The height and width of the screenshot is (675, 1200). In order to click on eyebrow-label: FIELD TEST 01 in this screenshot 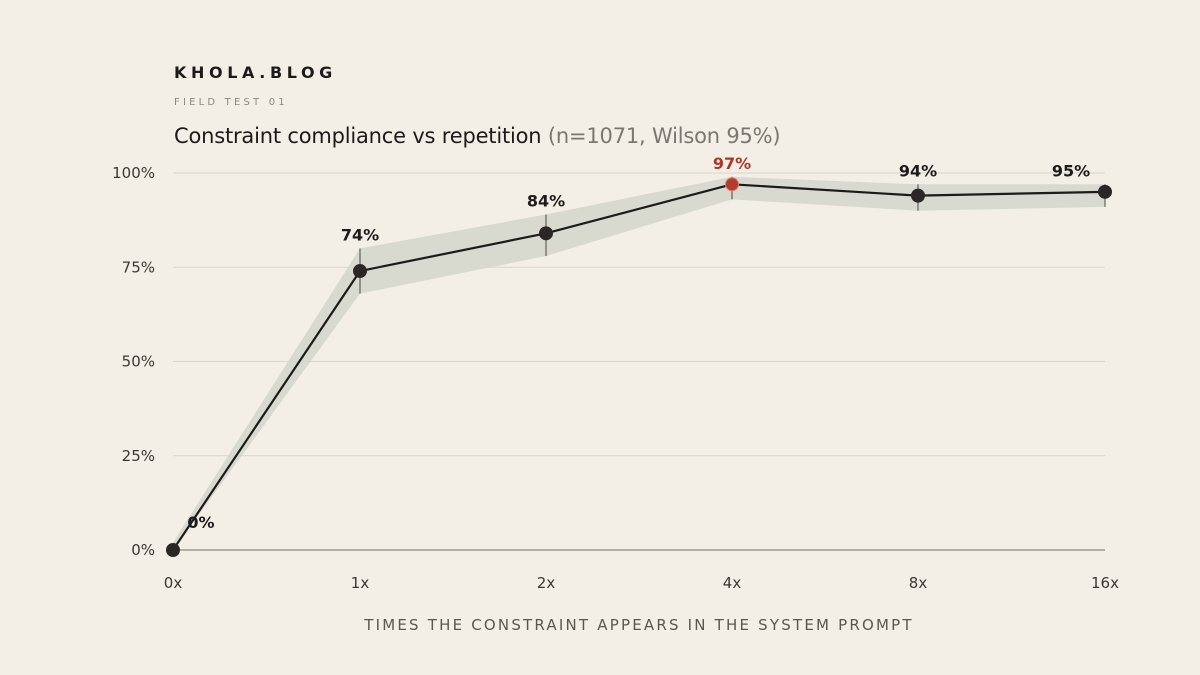, I will do `click(231, 102)`.